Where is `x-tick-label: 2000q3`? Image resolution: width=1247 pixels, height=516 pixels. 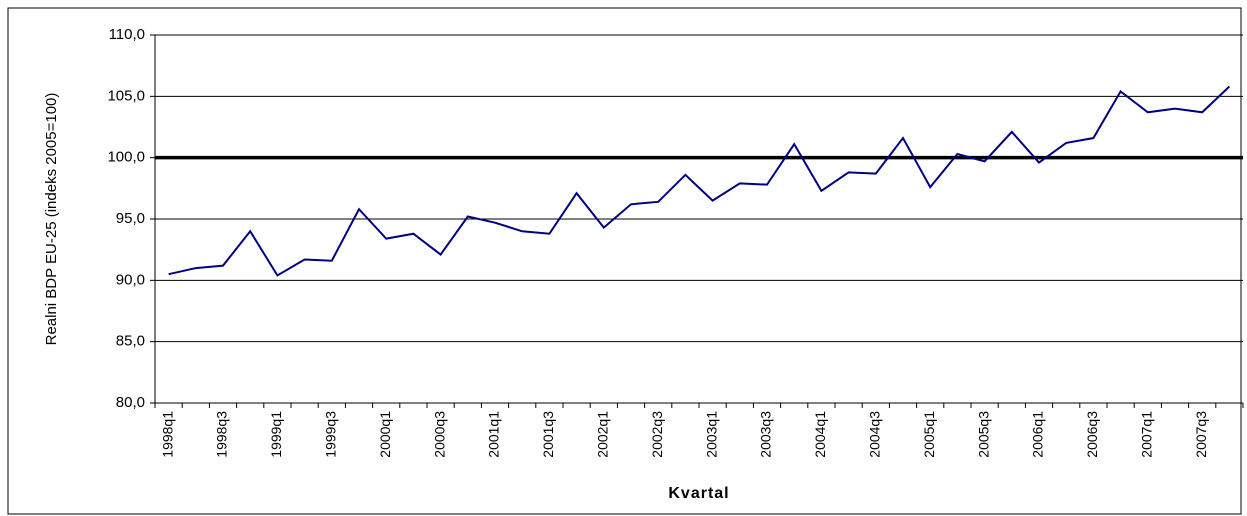
x-tick-label: 2000q3 is located at coordinates (439, 434).